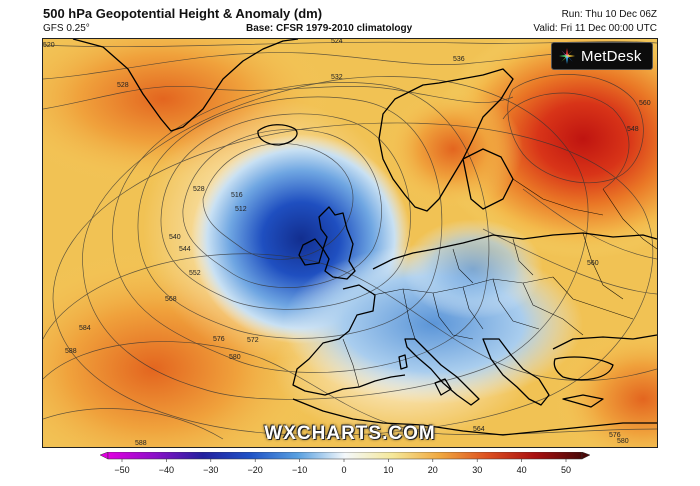 This screenshot has height=486, width=700. Describe the element at coordinates (595, 28) in the screenshot. I see `valid-time-label: Valid: Fri 11 Dec 00:00 UTC` at that location.